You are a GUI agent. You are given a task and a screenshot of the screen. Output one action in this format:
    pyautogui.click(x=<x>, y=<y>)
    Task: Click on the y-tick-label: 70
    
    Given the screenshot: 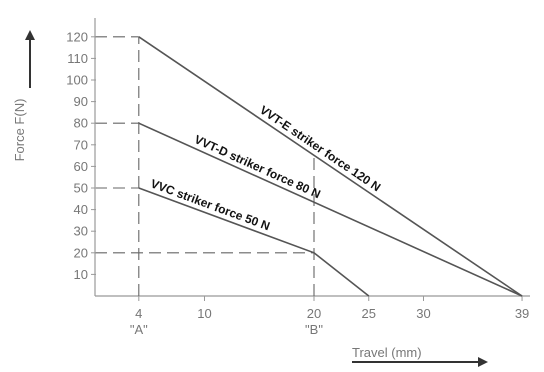 What is the action you would take?
    pyautogui.click(x=81, y=144)
    